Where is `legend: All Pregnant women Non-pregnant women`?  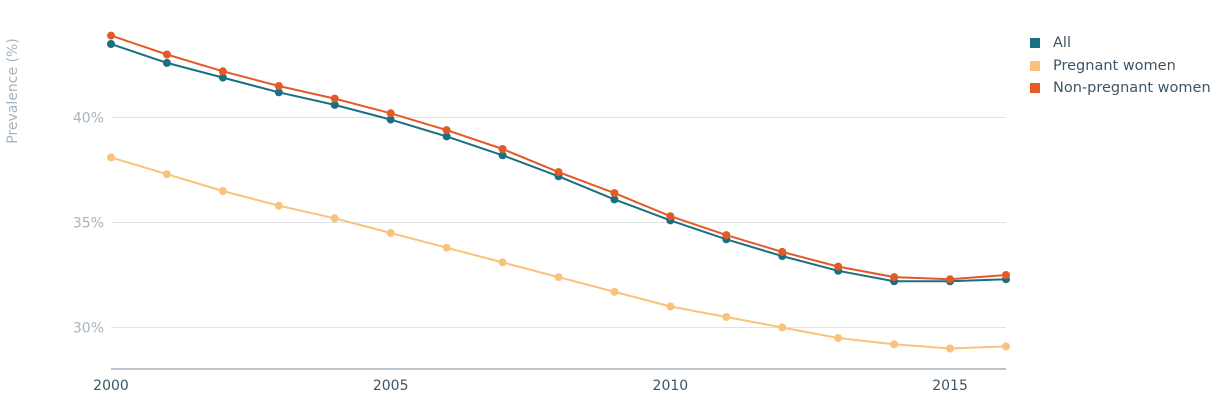 legend: All Pregnant women Non-pregnant women is located at coordinates (1120, 66).